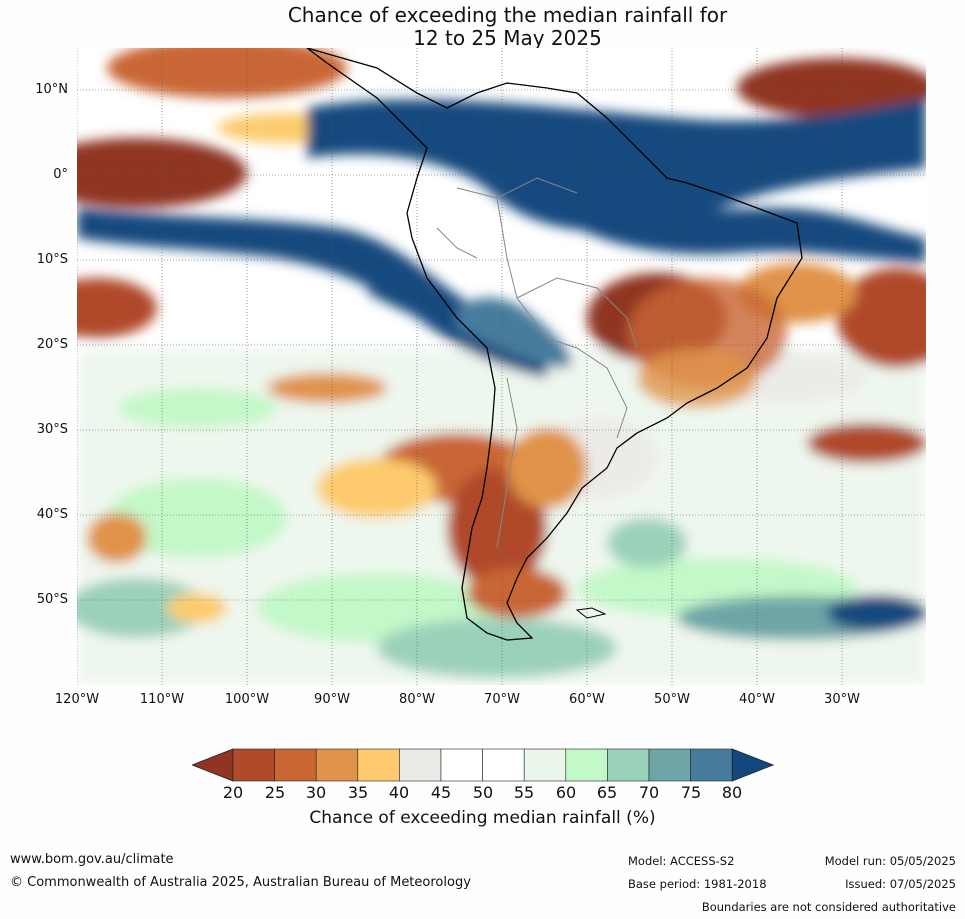 This screenshot has width=965, height=919. I want to click on colorbar-tick-35: 35, so click(358, 792).